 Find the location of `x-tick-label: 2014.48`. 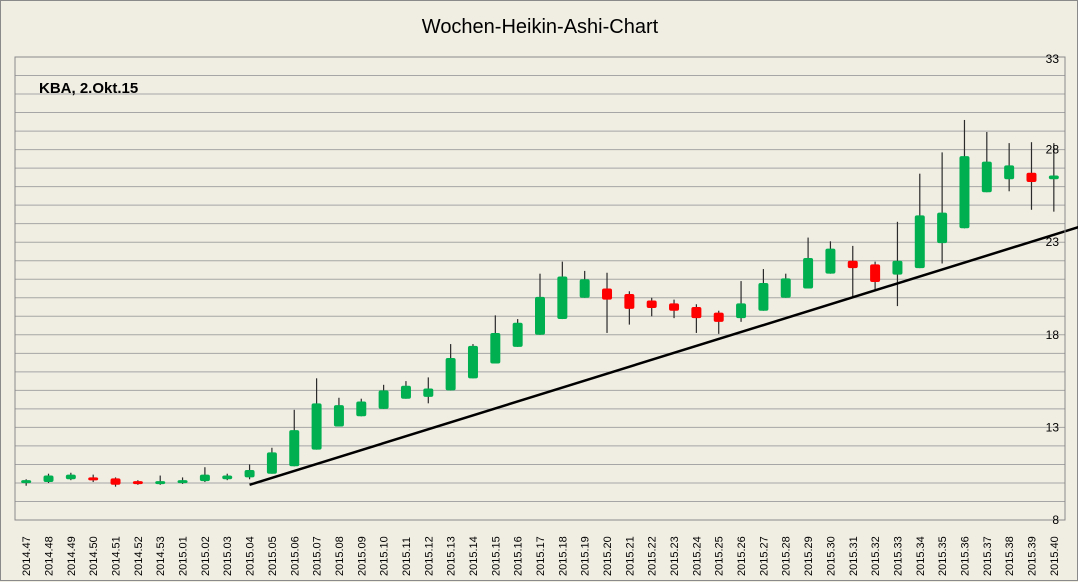

x-tick-label: 2014.48 is located at coordinates (50, 556).